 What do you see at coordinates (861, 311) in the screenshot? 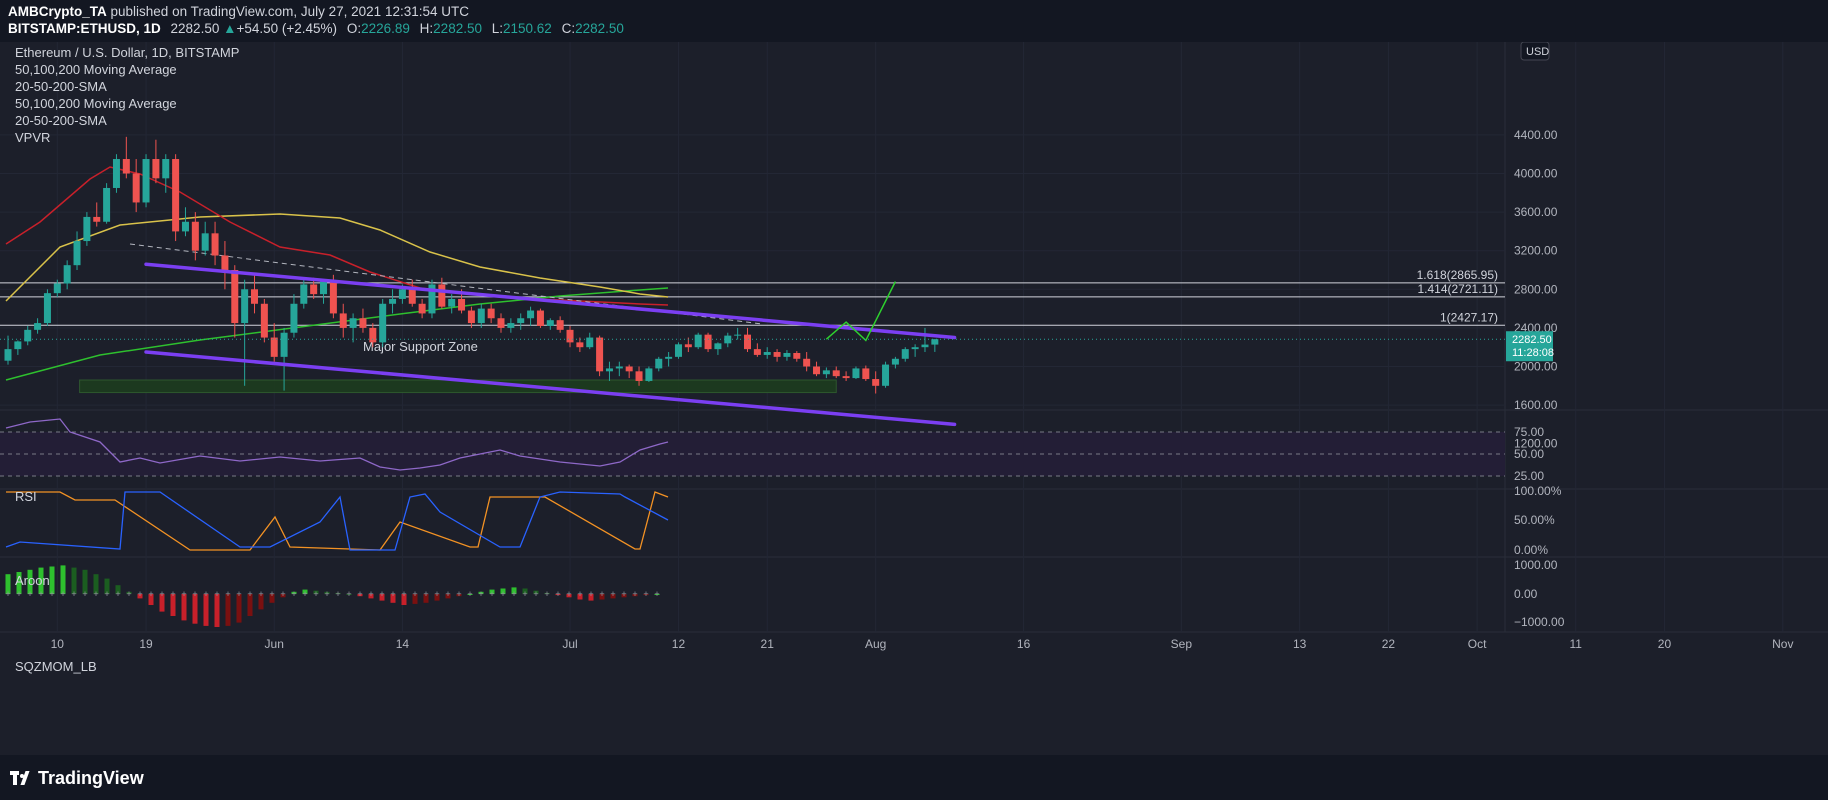
I see `projection-path` at bounding box center [861, 311].